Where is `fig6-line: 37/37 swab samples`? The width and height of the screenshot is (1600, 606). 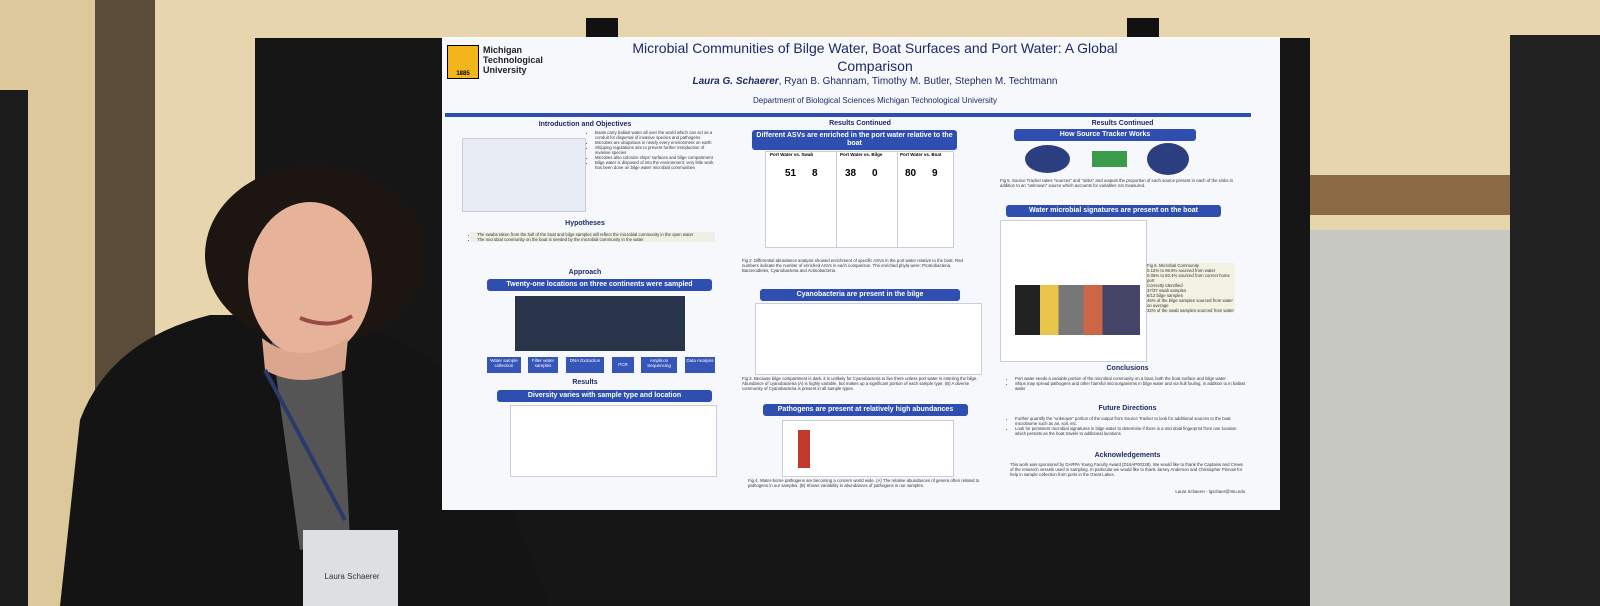
fig6-line: 37/37 swab samples is located at coordinates (1167, 290).